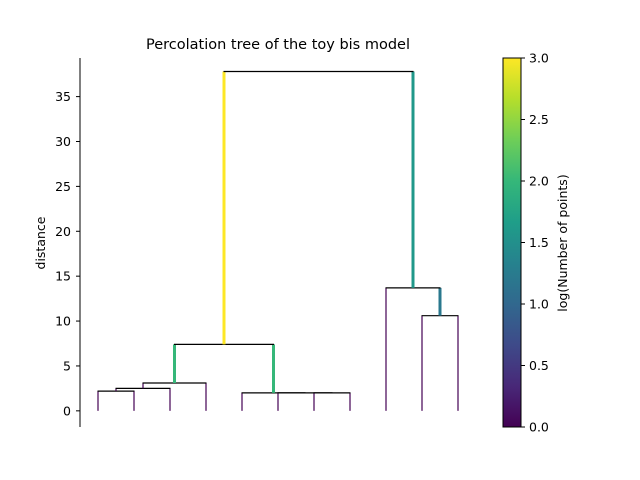 The width and height of the screenshot is (640, 480). Describe the element at coordinates (539, 427) in the screenshot. I see `colorbar-tick-label: 0.0` at that location.